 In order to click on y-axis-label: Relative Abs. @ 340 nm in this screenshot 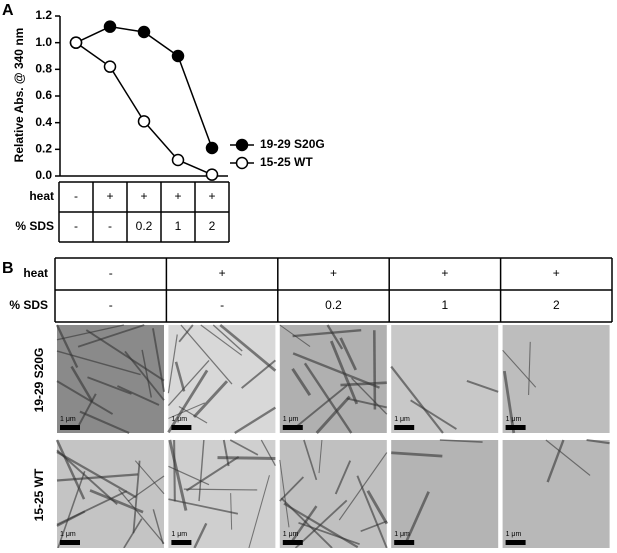, I will do `click(19, 95)`.